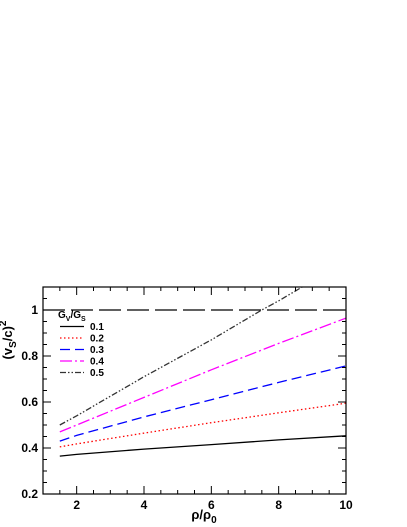  What do you see at coordinates (144, 505) in the screenshot?
I see `x-tick-label: 4` at bounding box center [144, 505].